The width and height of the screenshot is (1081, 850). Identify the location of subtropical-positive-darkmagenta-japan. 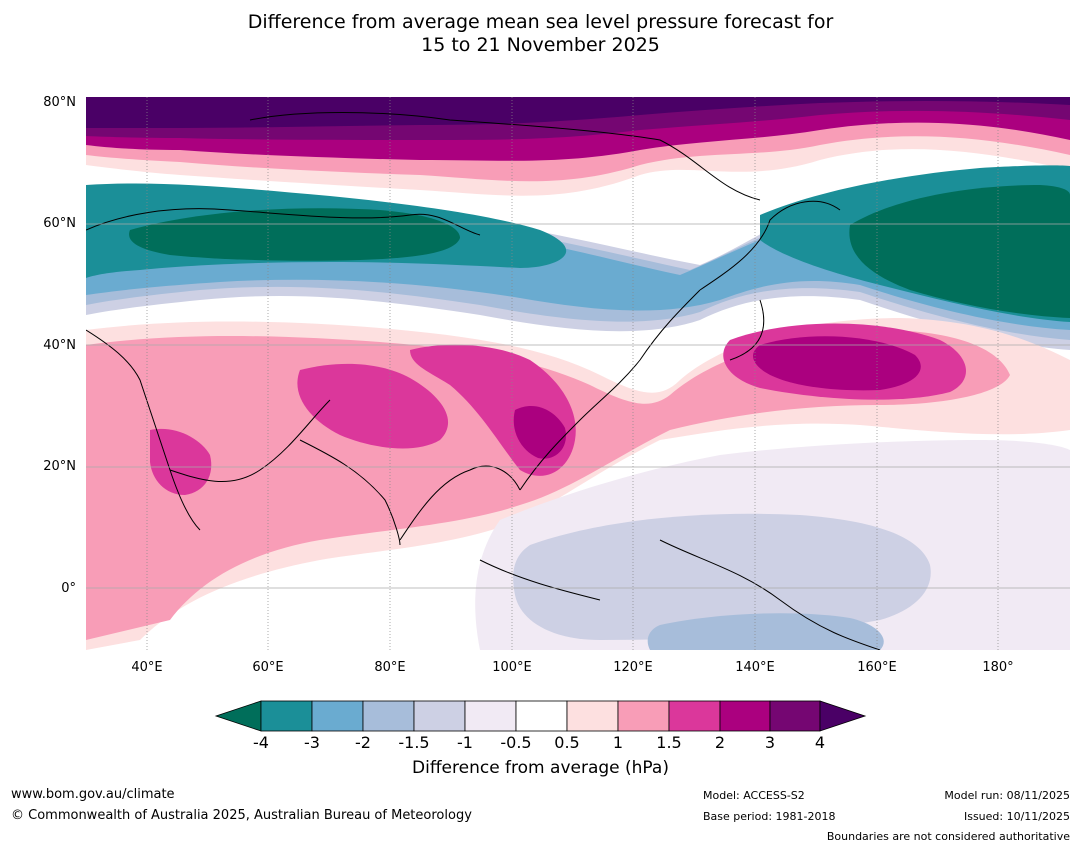
(837, 363).